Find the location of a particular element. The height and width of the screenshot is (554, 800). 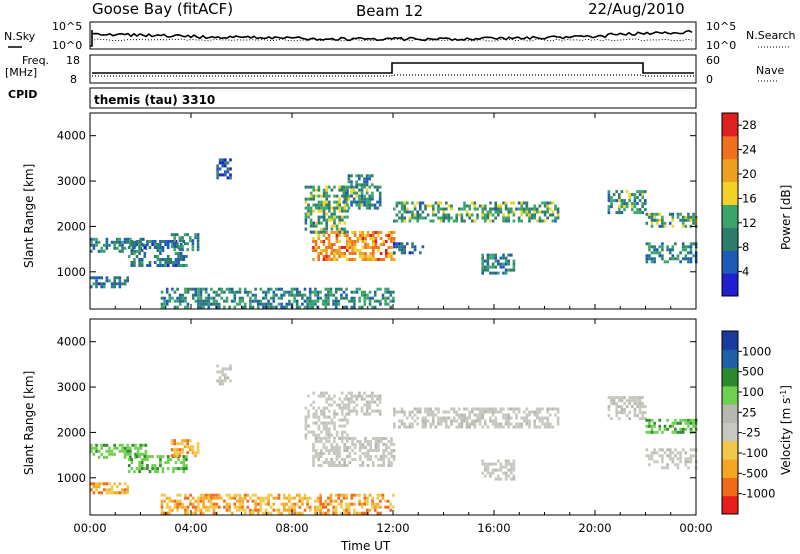

freq-unit-label: [MHz] is located at coordinates (21, 72).